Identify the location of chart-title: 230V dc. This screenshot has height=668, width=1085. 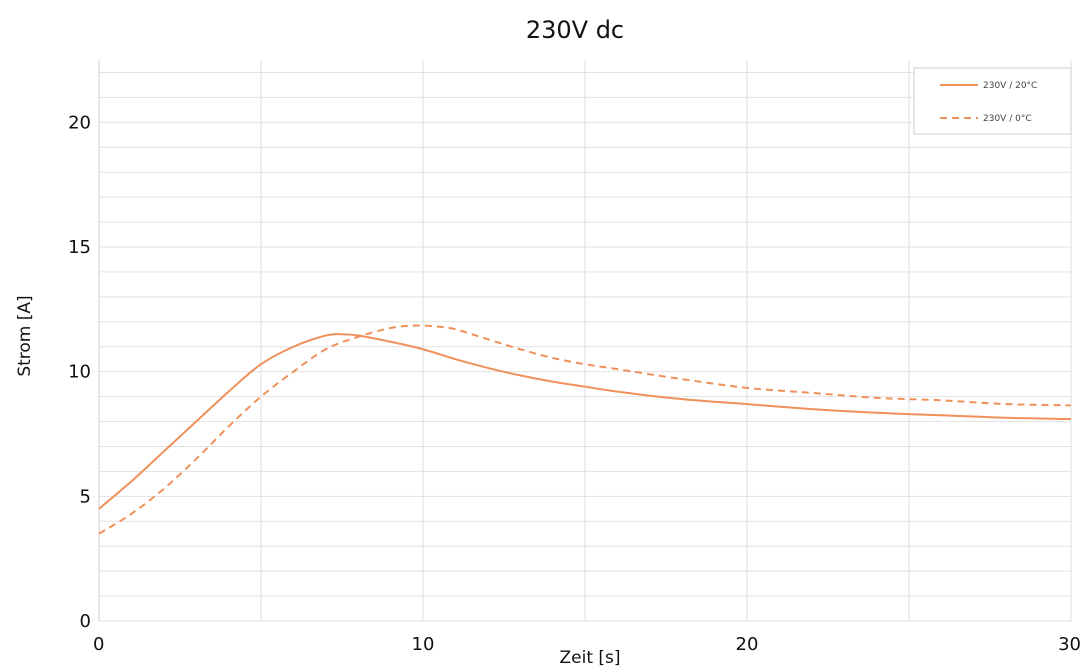
(575, 30).